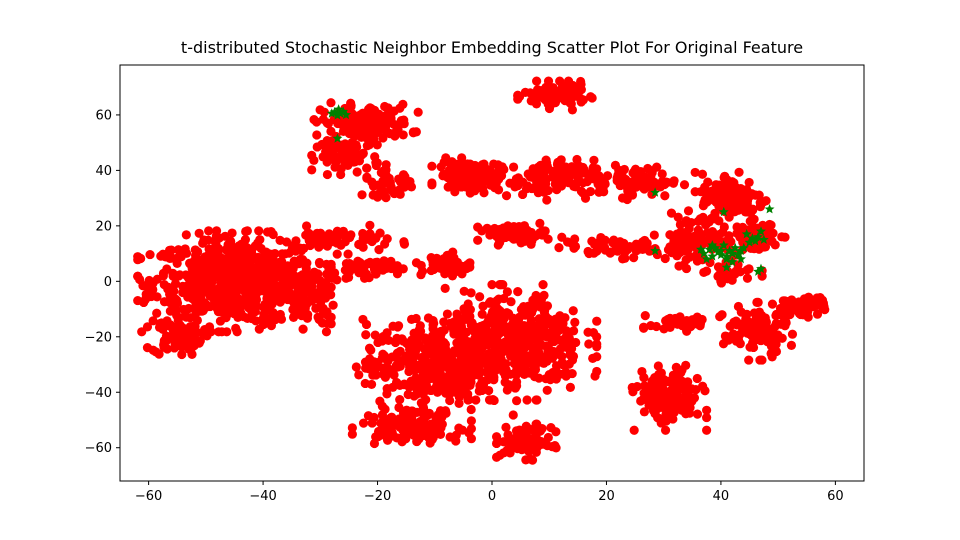 The width and height of the screenshot is (960, 540). What do you see at coordinates (98, 337) in the screenshot?
I see `y-tick-label: −20` at bounding box center [98, 337].